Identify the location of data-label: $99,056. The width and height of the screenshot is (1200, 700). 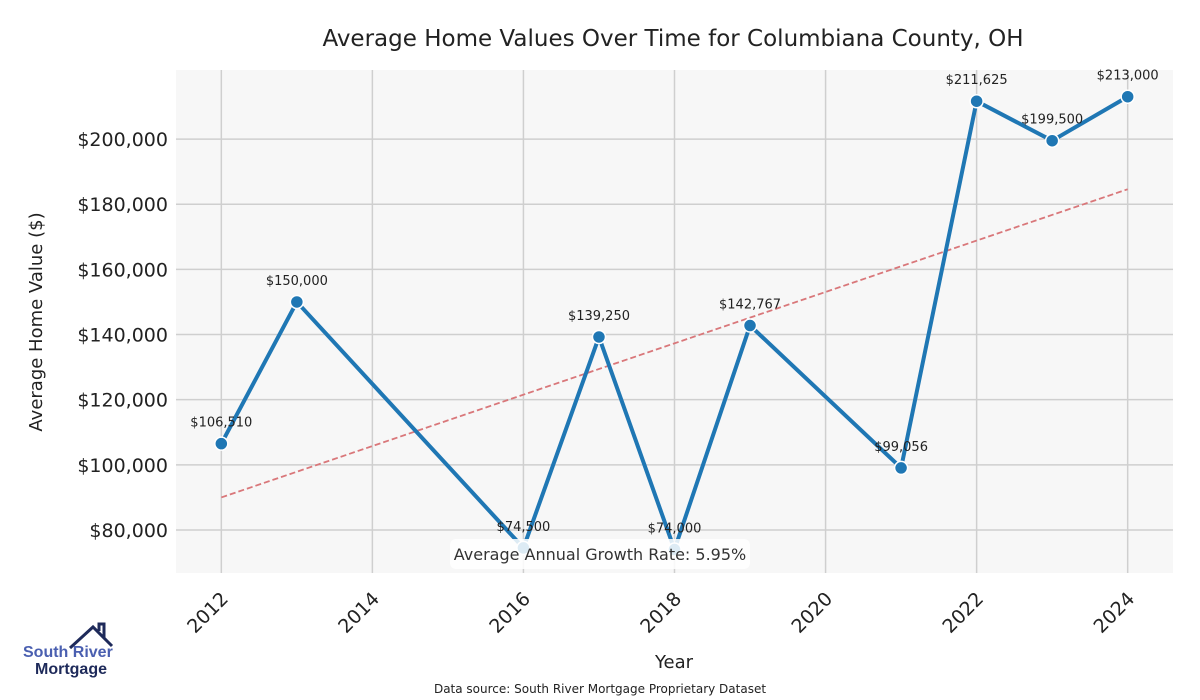
(901, 447).